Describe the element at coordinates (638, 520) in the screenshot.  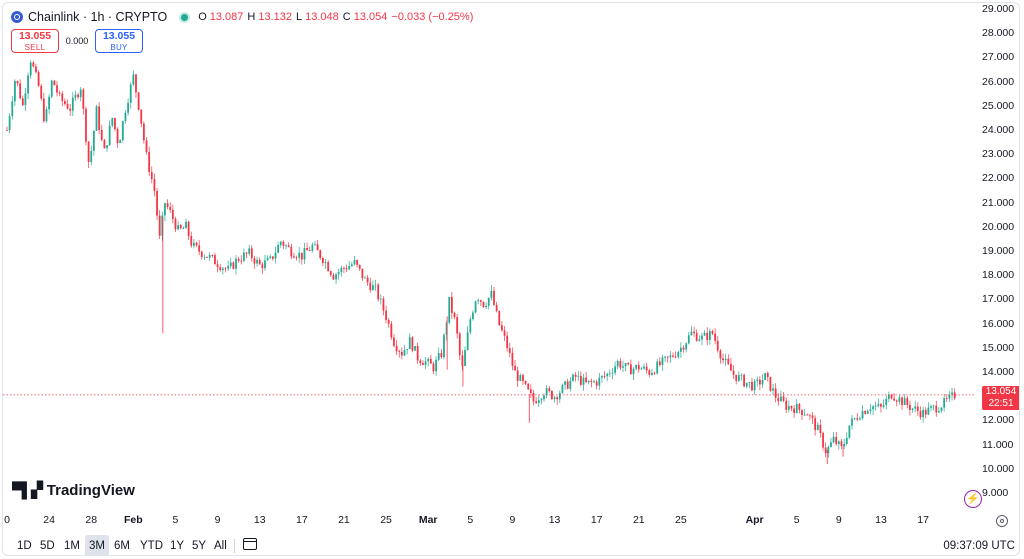
I see `time-tick-label: 21` at that location.